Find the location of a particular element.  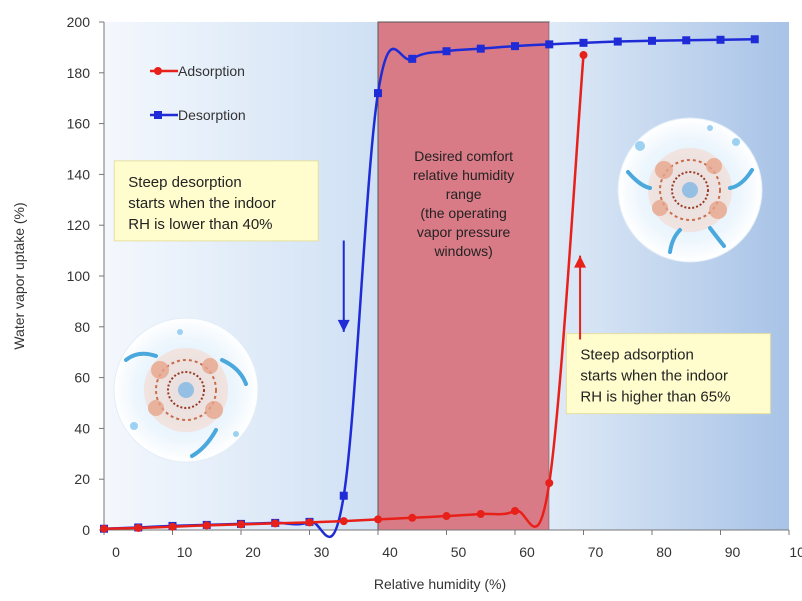

y-tick-label: 100 is located at coordinates (79, 276).